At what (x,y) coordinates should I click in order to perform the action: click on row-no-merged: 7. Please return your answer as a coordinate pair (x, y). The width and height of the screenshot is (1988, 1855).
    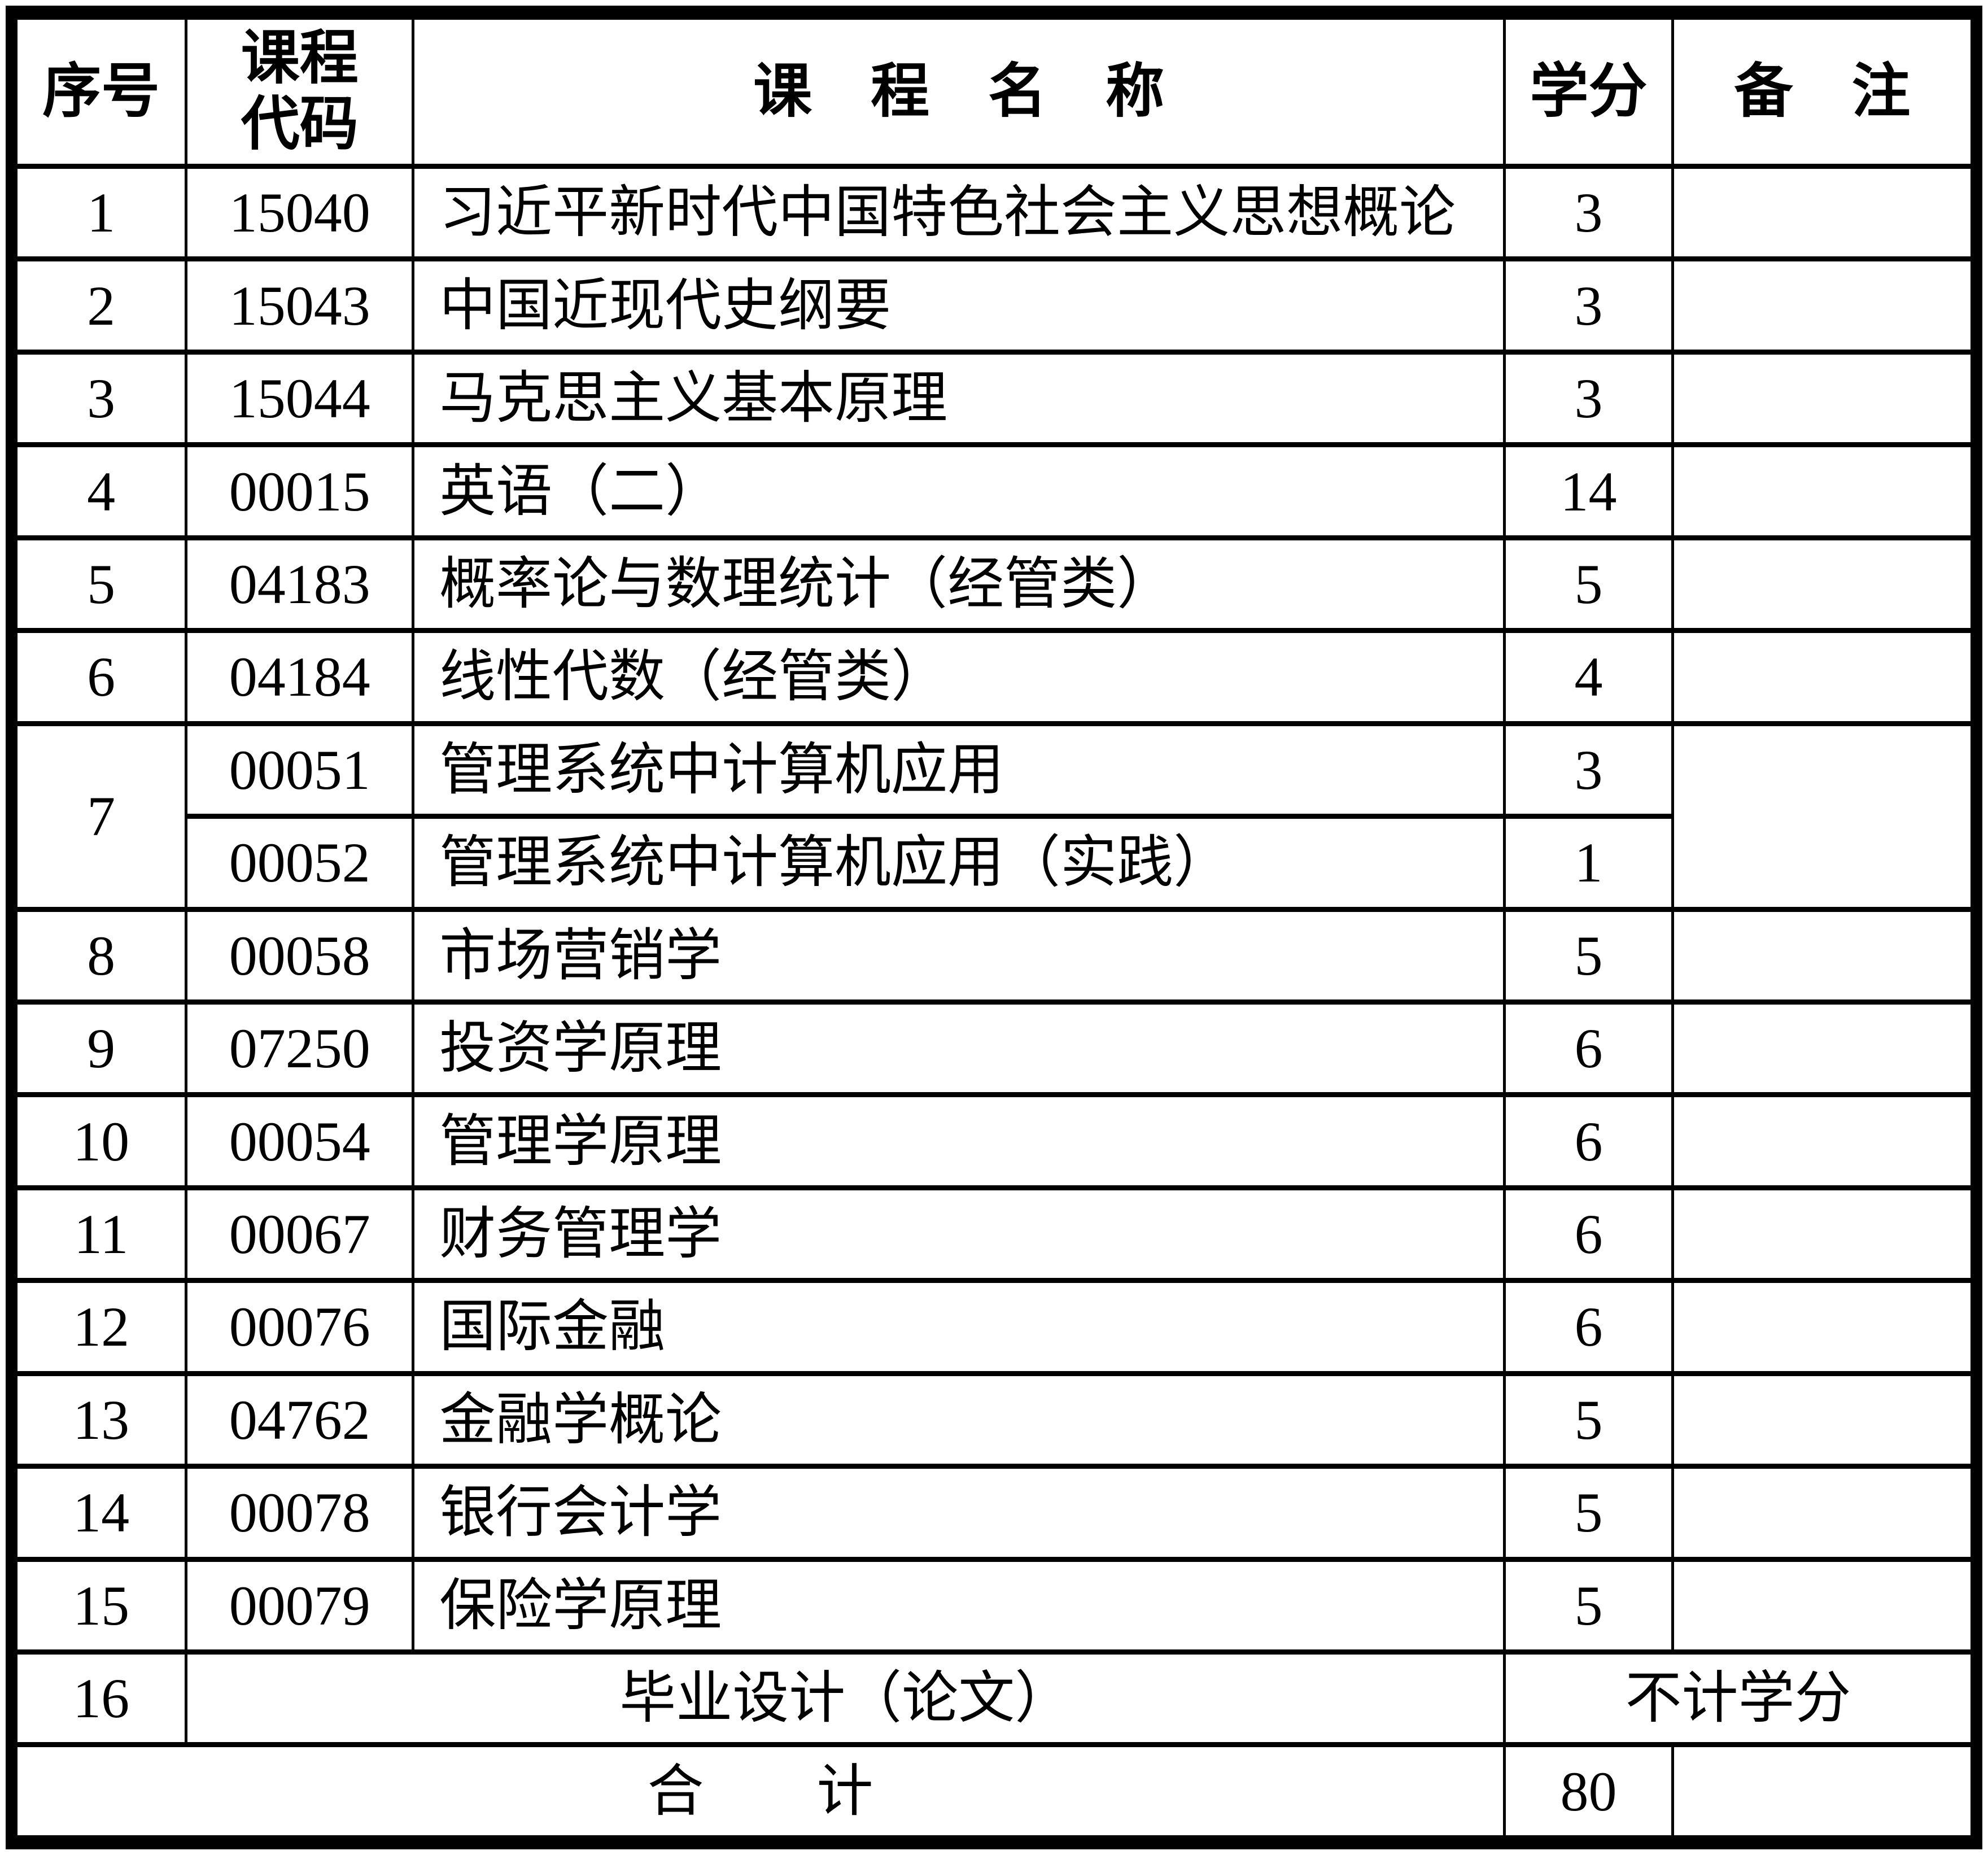
    Looking at the image, I should click on (101, 816).